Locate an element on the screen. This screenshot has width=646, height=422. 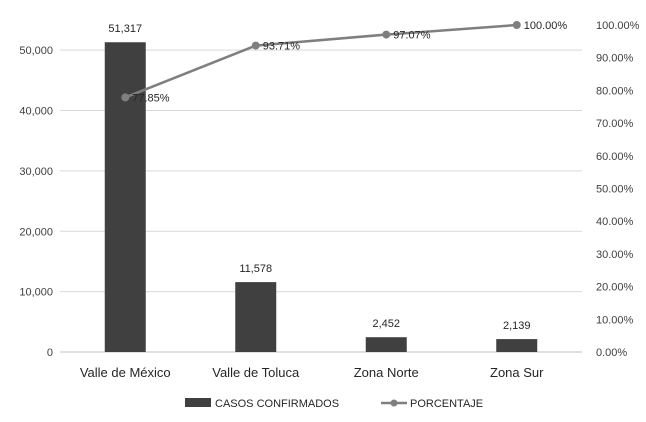
bar-valle-de-mexico is located at coordinates (125, 197).